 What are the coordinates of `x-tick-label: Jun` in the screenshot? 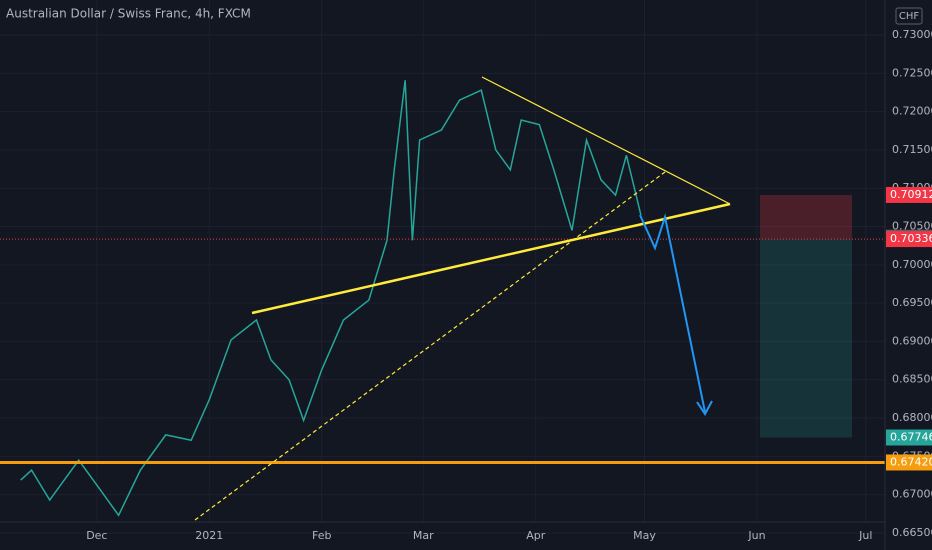 It's located at (756, 535).